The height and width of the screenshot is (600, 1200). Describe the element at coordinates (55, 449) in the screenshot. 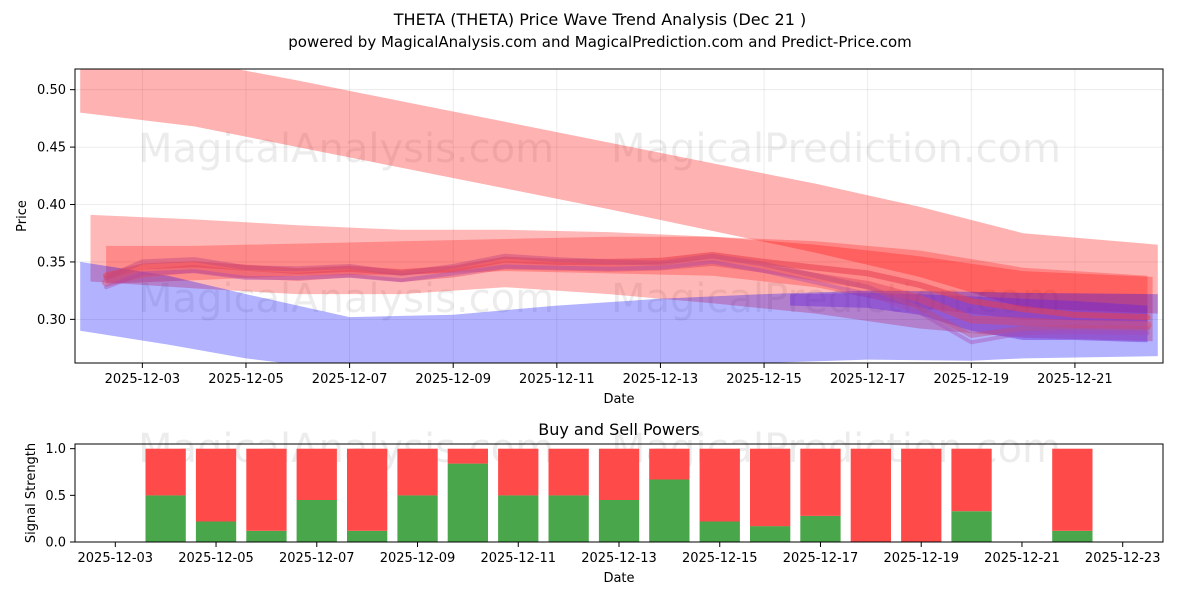

I see `buy-sell-y-tick-label: 1.0` at that location.